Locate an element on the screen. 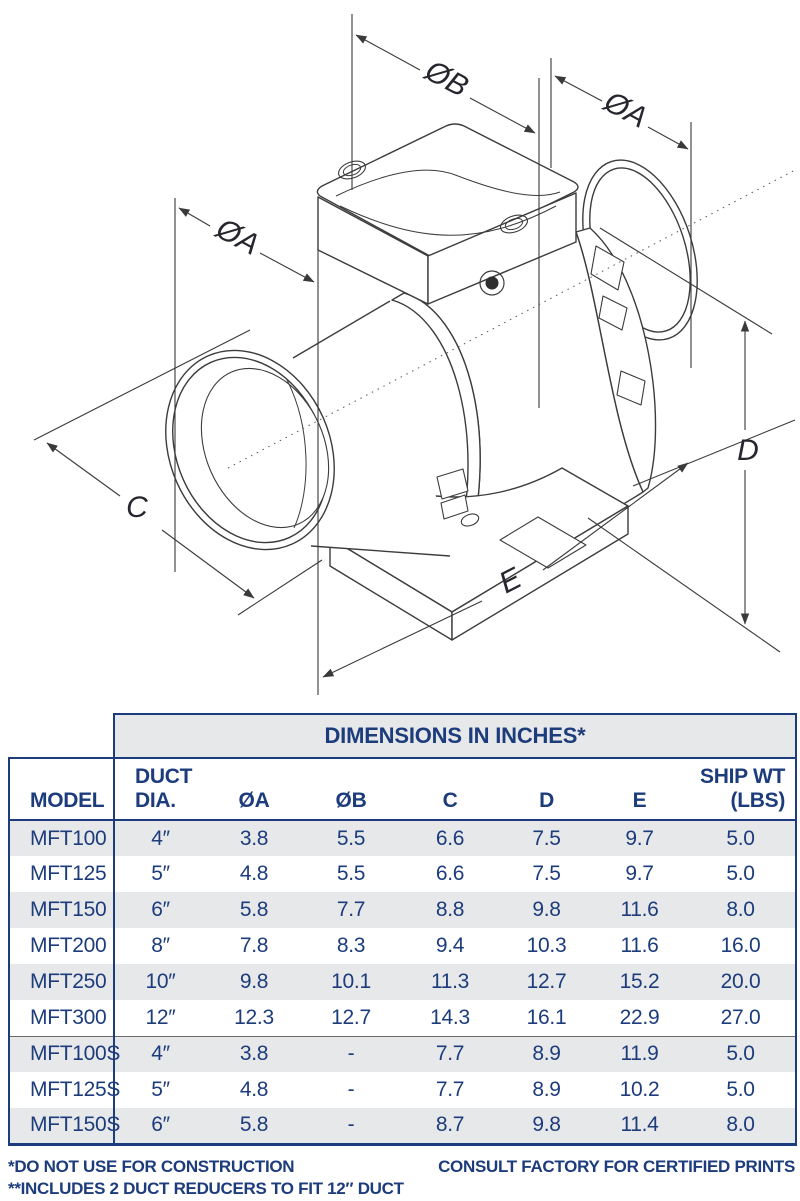  value-cell: 7.5 is located at coordinates (546, 838).